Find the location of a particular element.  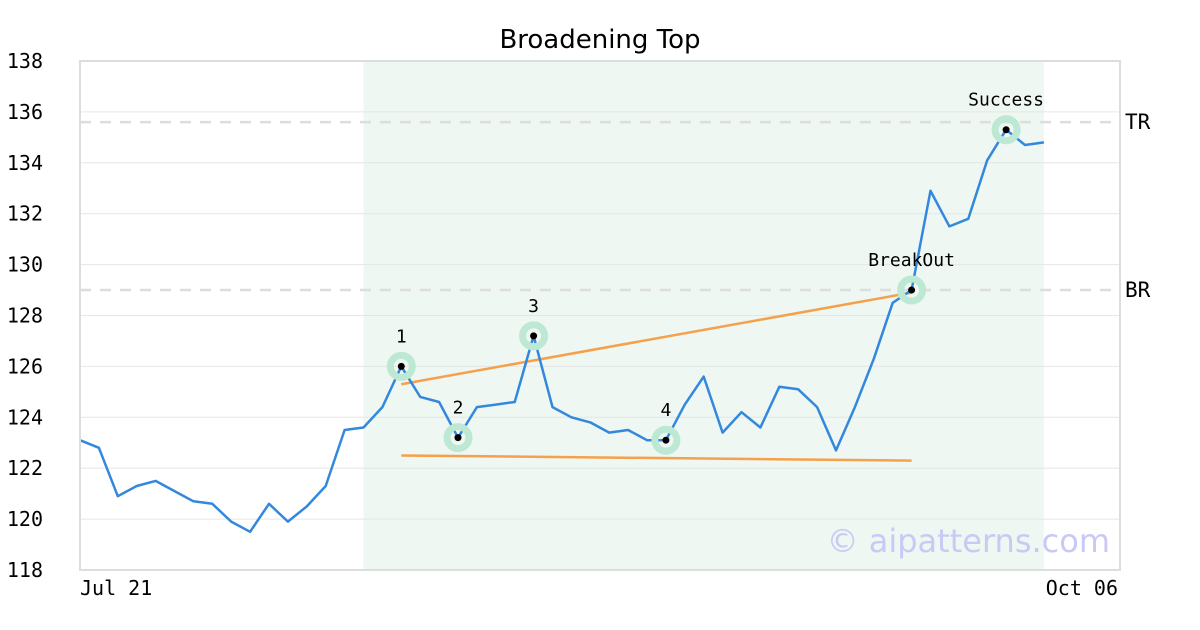

y-tick-label: 136 is located at coordinates (25, 112).